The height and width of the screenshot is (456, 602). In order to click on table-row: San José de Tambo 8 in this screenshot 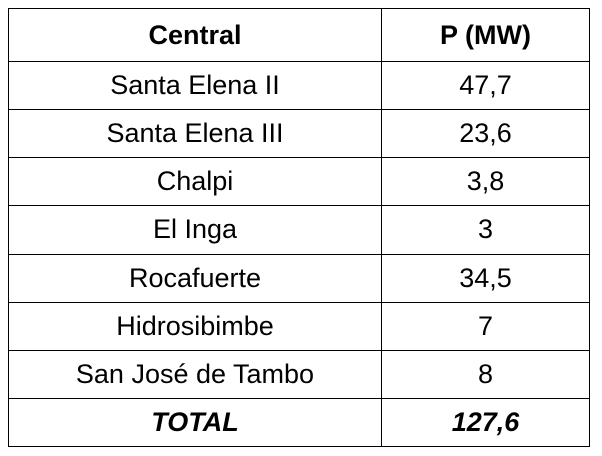, I will do `click(299, 374)`.